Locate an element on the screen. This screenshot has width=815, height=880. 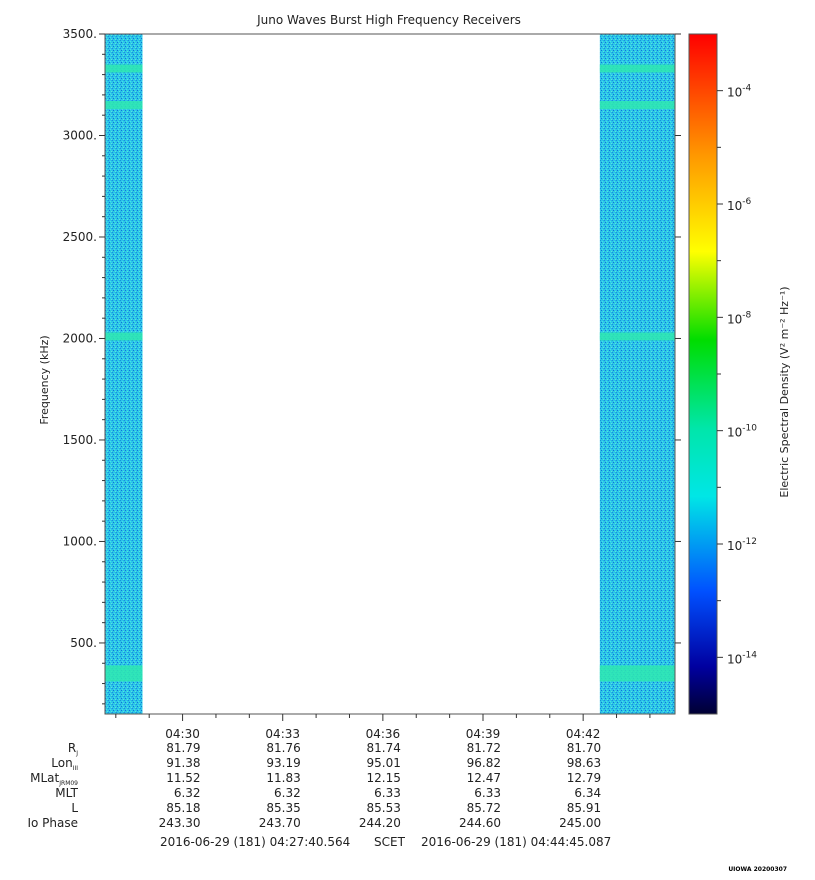
x-tick-label: 04:39 is located at coordinates (483, 734).